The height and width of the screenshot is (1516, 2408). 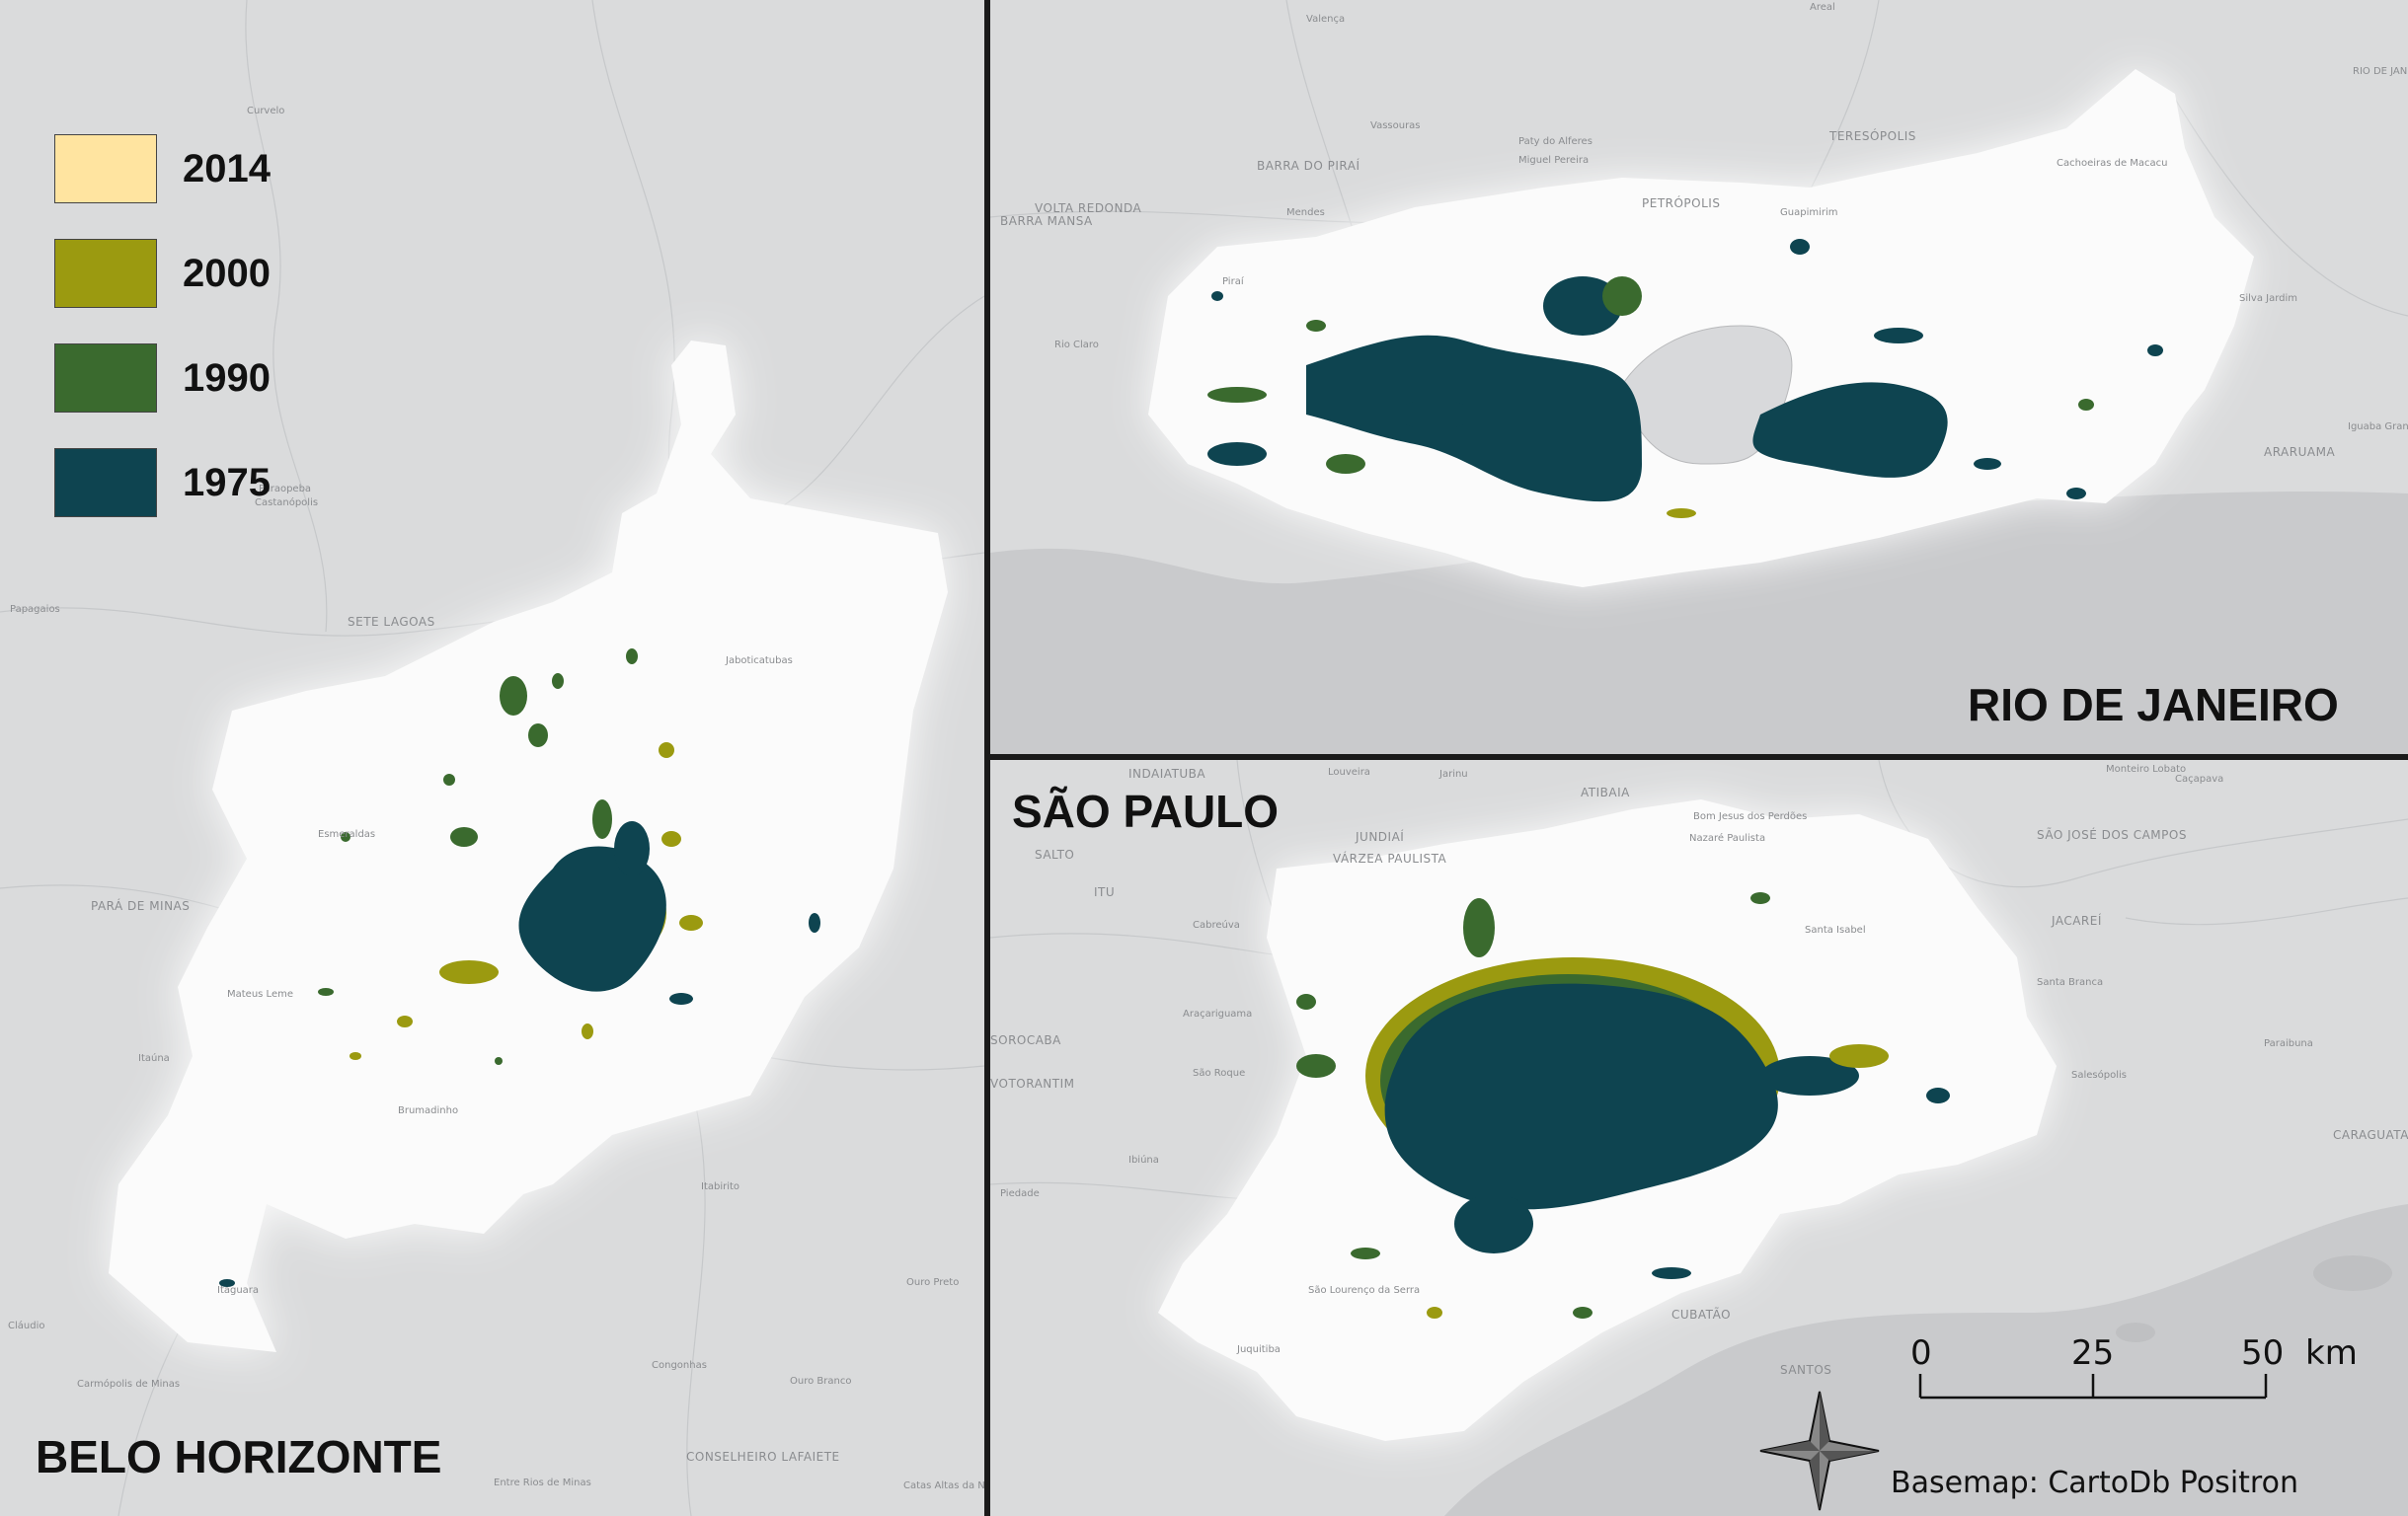 I want to click on town-label: Itaúna, so click(x=154, y=1058).